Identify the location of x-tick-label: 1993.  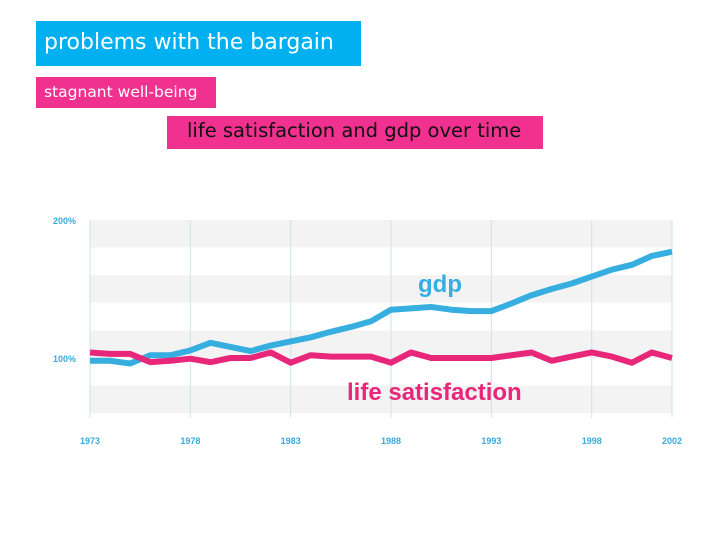
(491, 441).